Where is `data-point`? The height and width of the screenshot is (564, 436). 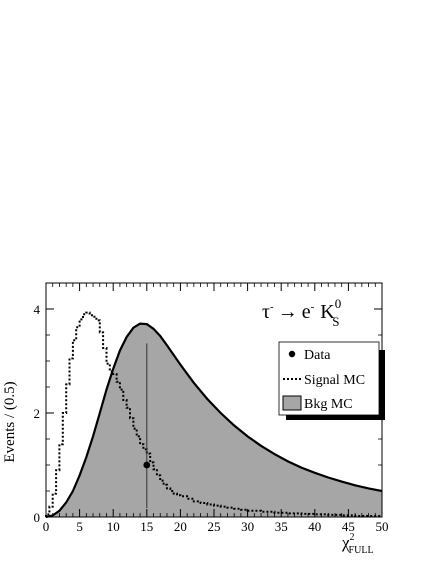
data-point is located at coordinates (147, 465).